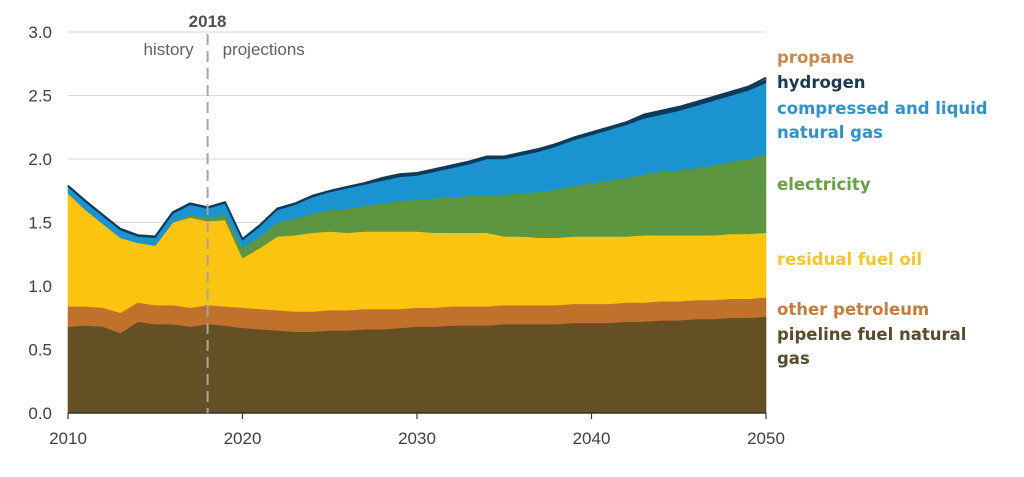  I want to click on legend-item-propane: propane, so click(815, 58).